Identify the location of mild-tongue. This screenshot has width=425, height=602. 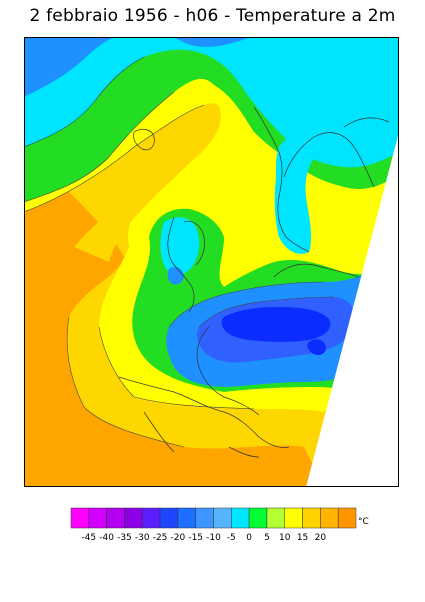
(144, 190).